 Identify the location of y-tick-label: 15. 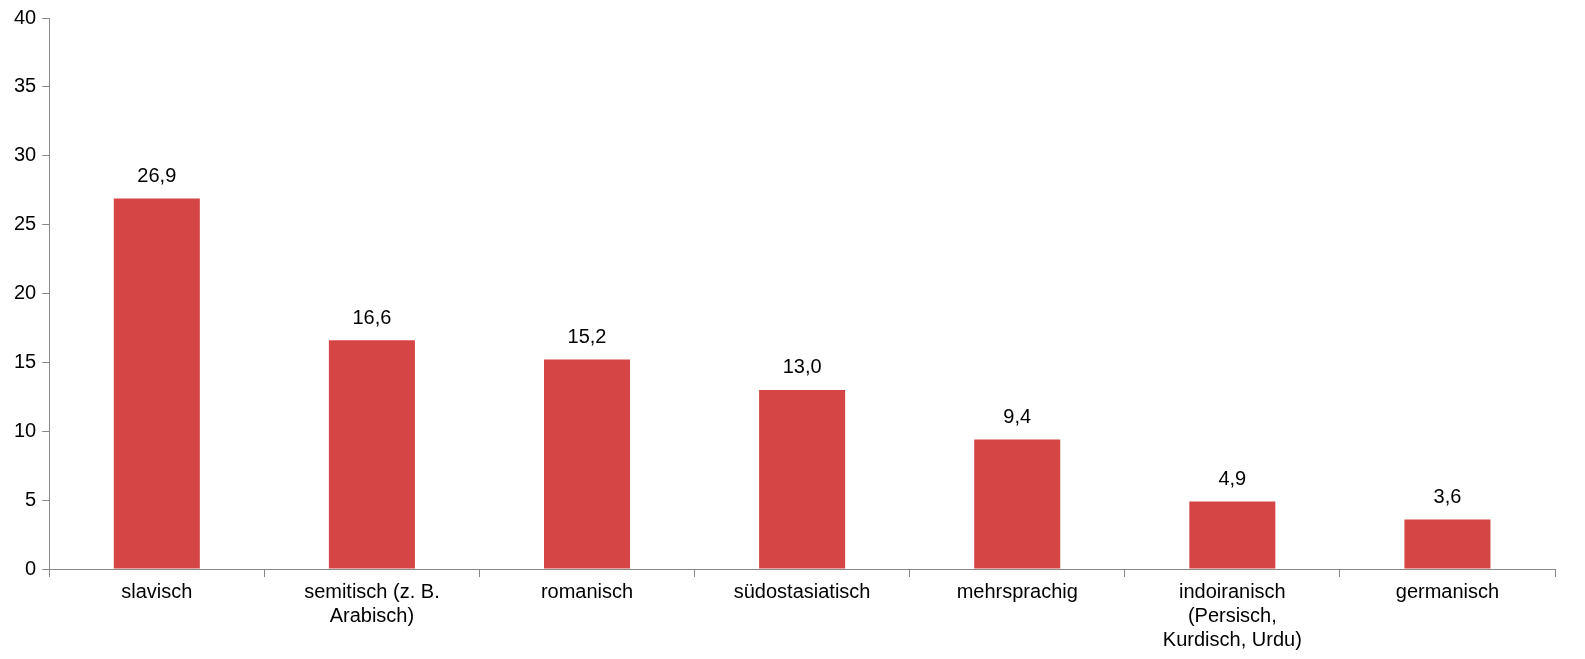
(25, 360).